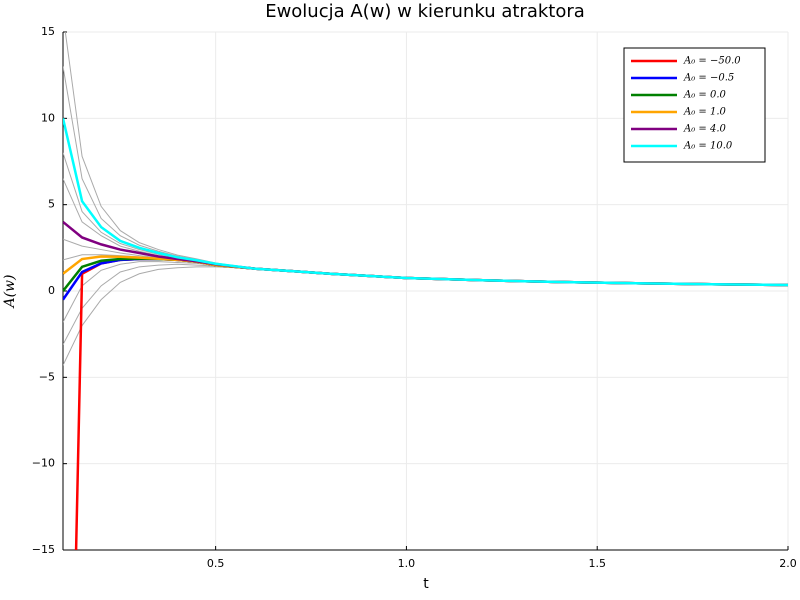  Describe the element at coordinates (705, 112) in the screenshot. I see `legend-label: A₀ = 1.0` at that location.